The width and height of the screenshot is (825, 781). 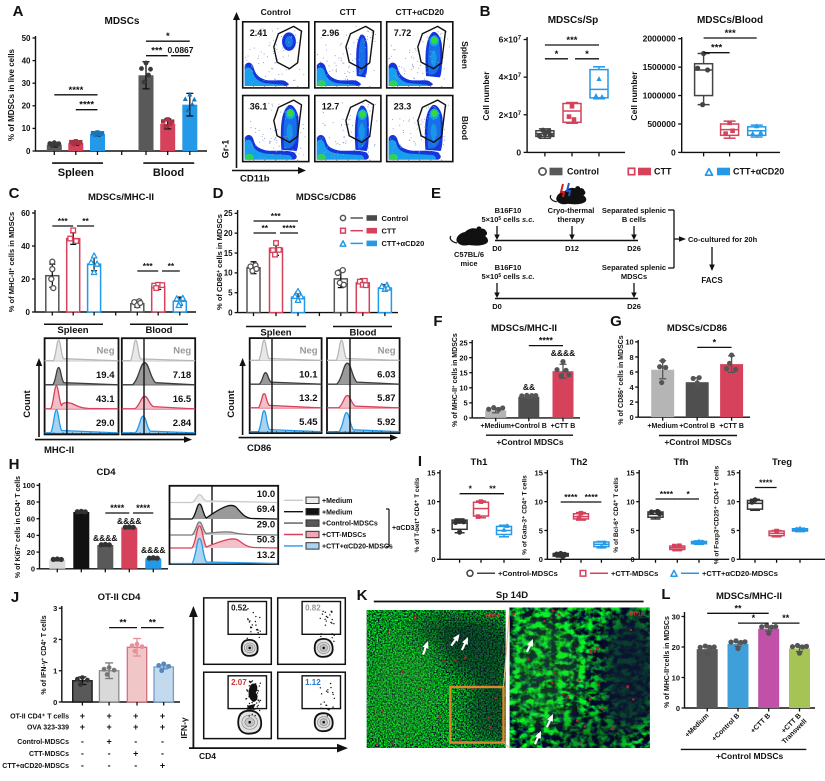 What do you see at coordinates (697, 426) in the screenshot?
I see `svg-text: +Control B` at bounding box center [697, 426].